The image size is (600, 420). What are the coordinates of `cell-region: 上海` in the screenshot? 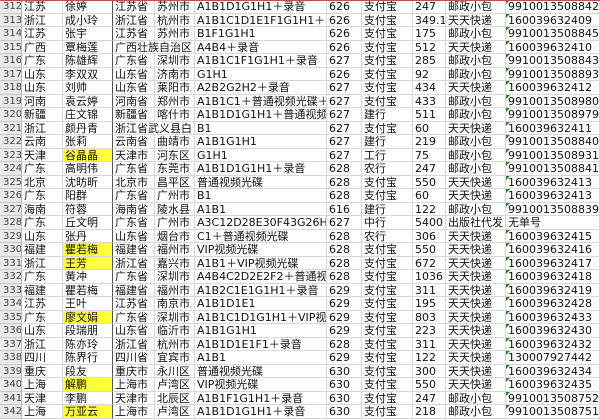 It's located at (42, 412).